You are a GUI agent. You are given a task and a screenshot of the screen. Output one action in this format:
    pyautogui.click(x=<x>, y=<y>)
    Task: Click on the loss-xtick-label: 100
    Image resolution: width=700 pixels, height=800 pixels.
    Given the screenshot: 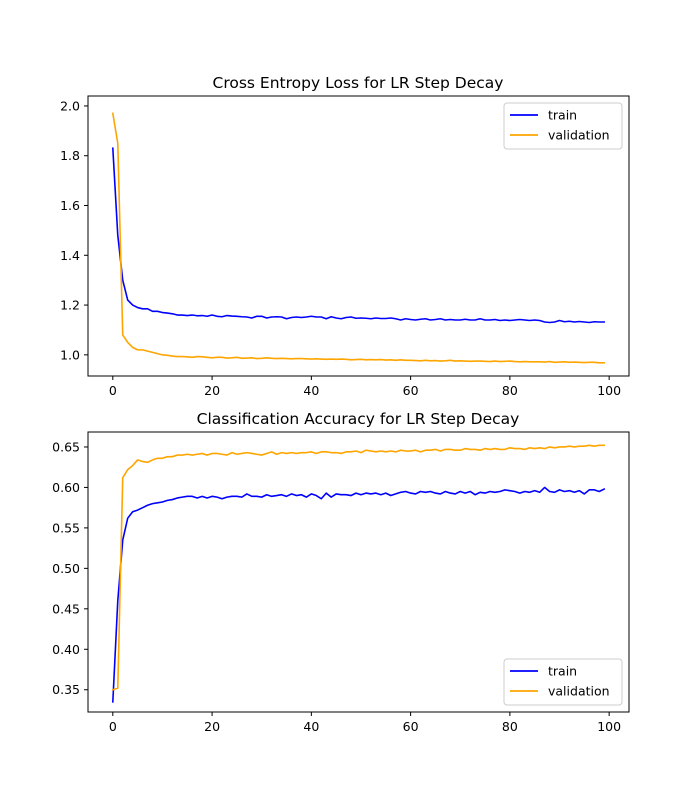 What is the action you would take?
    pyautogui.click(x=609, y=390)
    